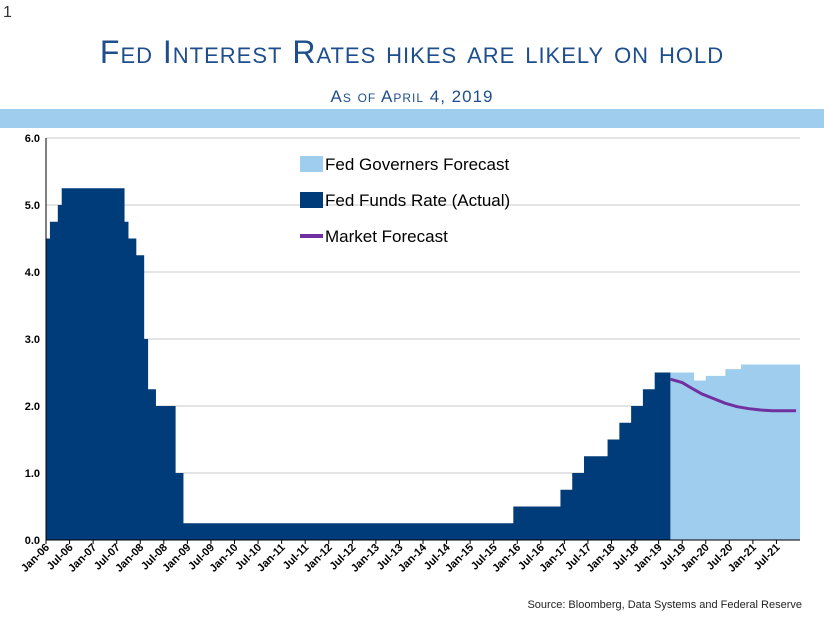 The width and height of the screenshot is (824, 620). What do you see at coordinates (412, 96) in the screenshot?
I see `page-subtitle: As of April 4, 2019` at bounding box center [412, 96].